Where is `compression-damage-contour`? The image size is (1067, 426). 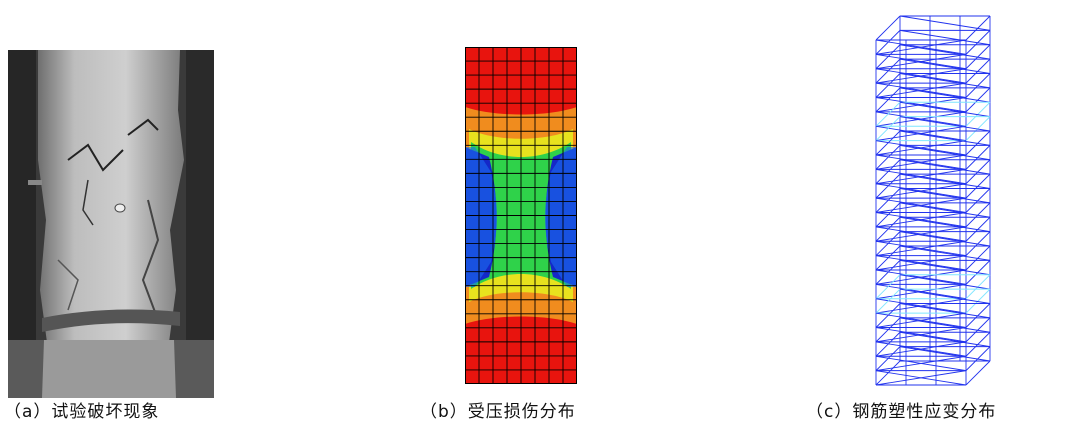
compression-damage-contour is located at coordinates (521, 215).